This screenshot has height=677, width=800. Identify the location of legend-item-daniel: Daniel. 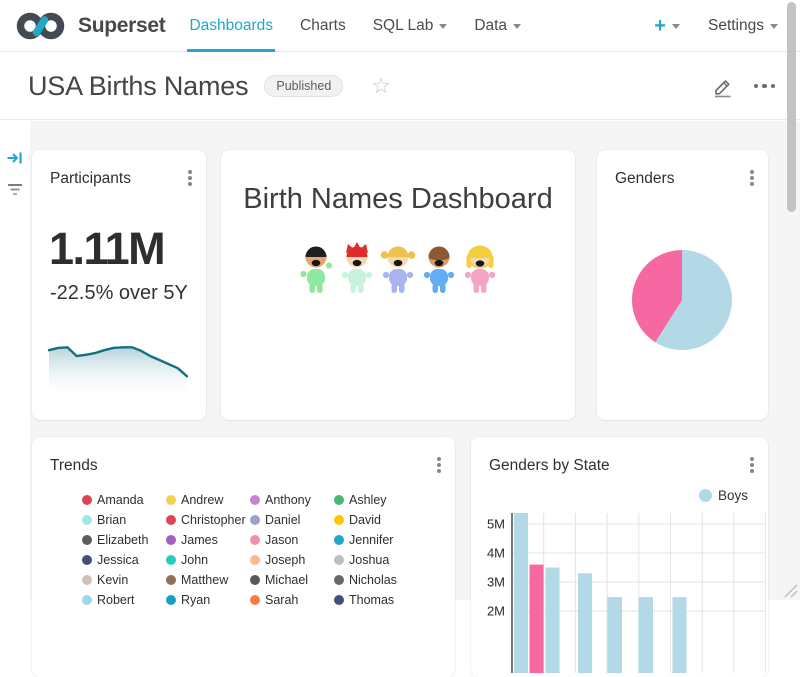
(292, 519).